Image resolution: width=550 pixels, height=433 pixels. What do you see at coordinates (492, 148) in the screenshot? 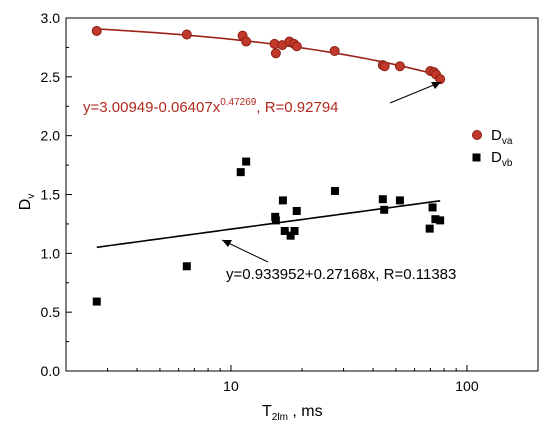
I see `legend: Dva Dvb` at bounding box center [492, 148].